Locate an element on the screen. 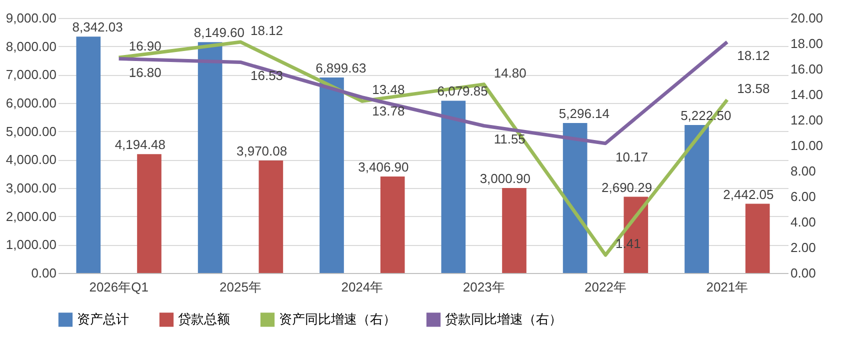  x-tick-label: 2022年 is located at coordinates (605, 287).